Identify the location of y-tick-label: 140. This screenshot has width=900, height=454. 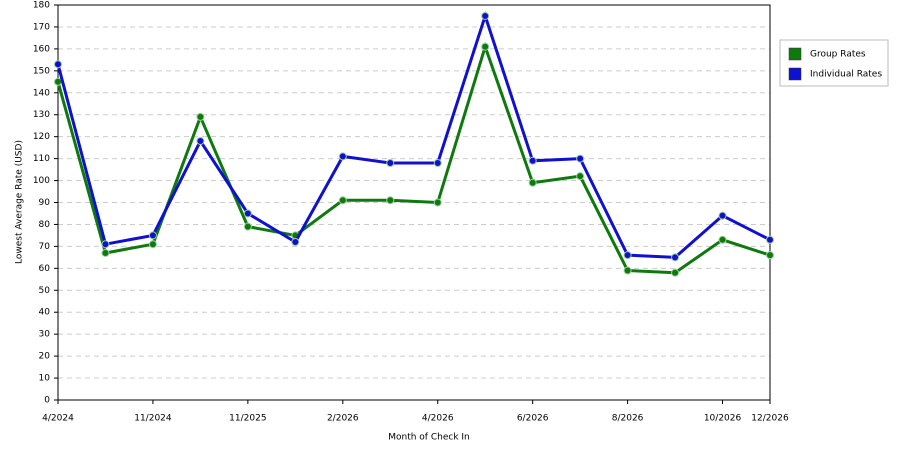
(41, 93).